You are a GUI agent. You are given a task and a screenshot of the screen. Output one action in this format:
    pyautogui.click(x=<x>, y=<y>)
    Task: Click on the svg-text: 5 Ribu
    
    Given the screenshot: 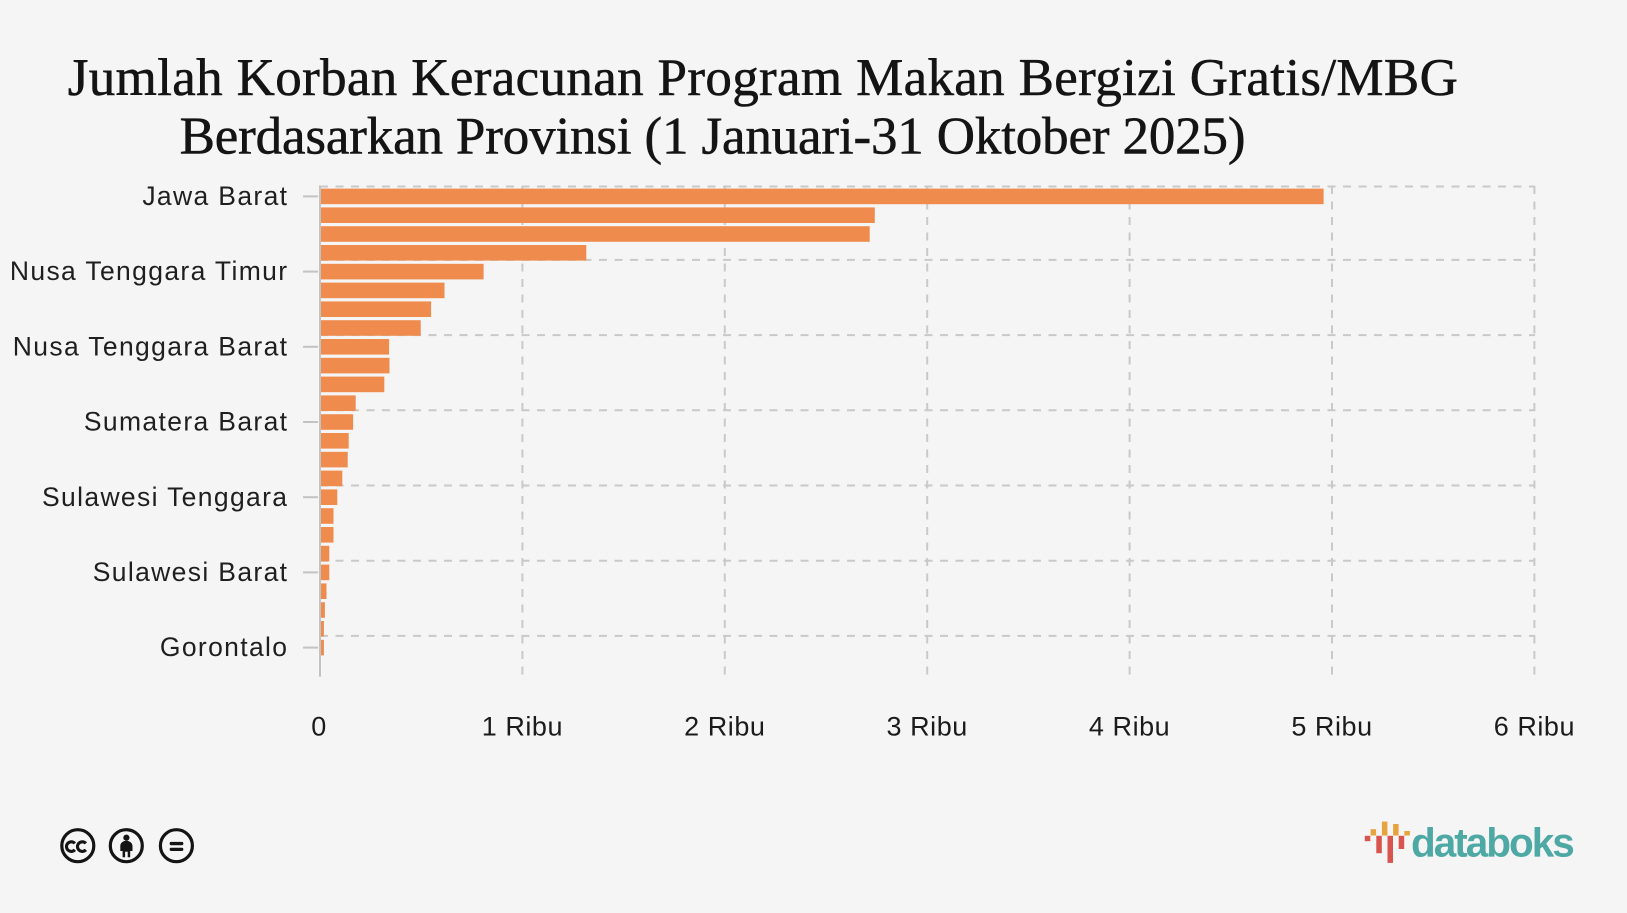 What is the action you would take?
    pyautogui.click(x=1331, y=727)
    